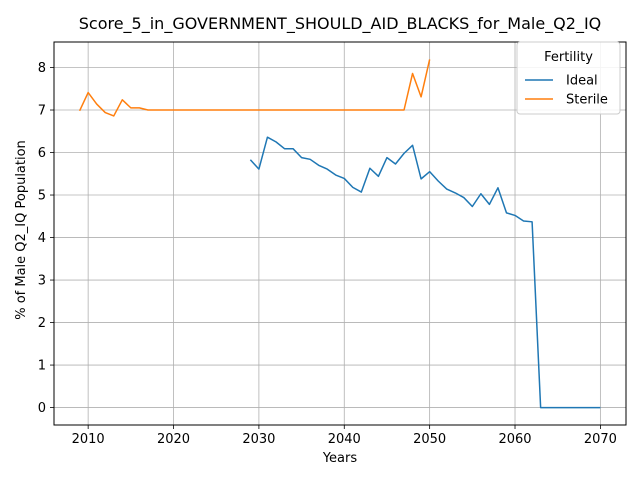  I want to click on y-tick-label: 4, so click(42, 238).